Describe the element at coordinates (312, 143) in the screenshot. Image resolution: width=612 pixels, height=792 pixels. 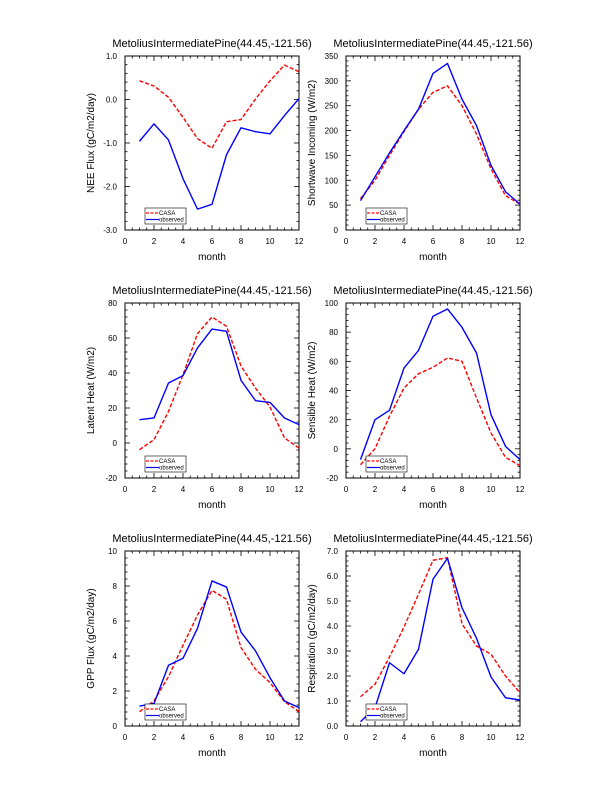
I see `y-axis-label: Shortwave Incoming (W/m2)` at that location.